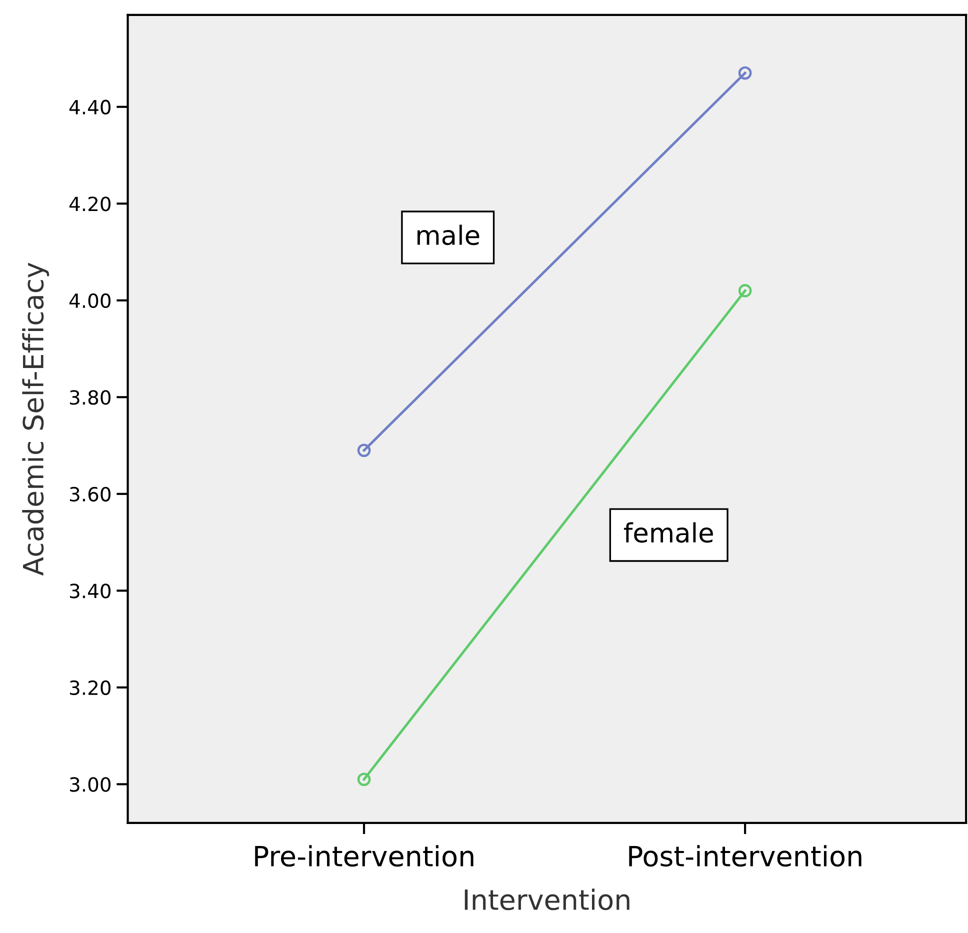  Describe the element at coordinates (90, 204) in the screenshot. I see `y-tick-label: 4.20` at that location.